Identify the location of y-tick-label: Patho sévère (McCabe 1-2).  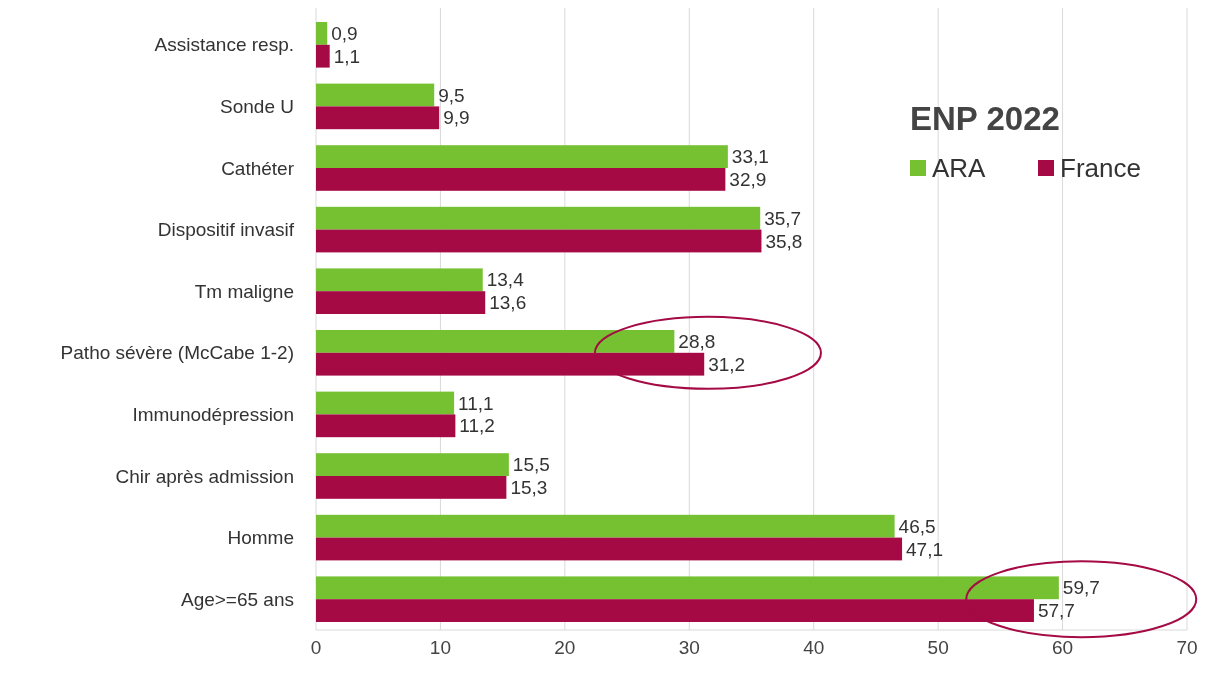
(177, 353).